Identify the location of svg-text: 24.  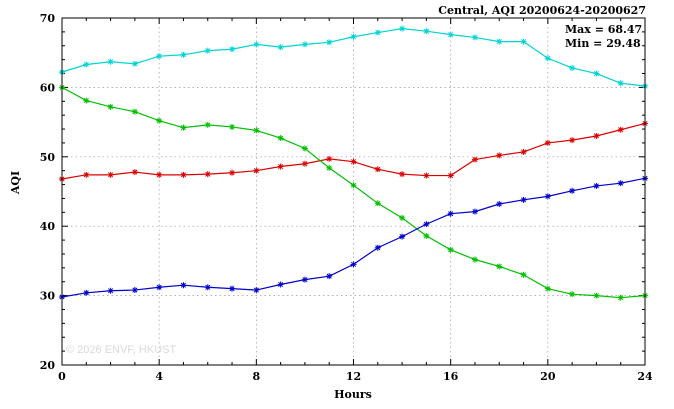
(645, 376).